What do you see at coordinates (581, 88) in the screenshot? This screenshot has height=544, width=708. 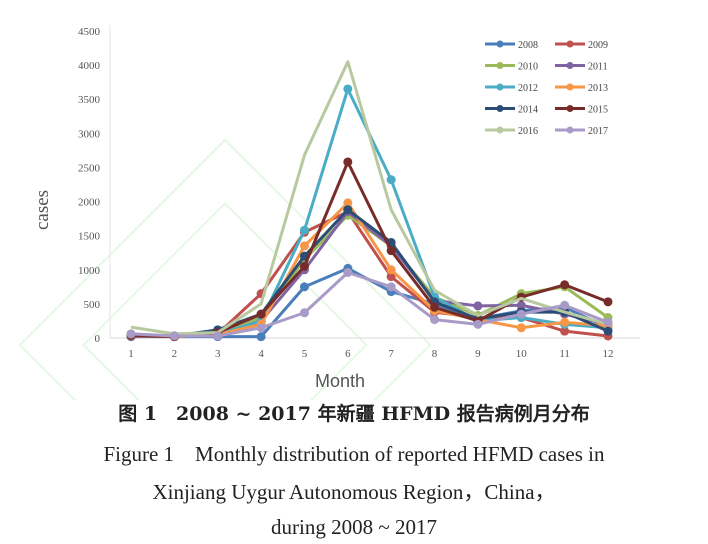 I see `legend-item-2013: 2013` at bounding box center [581, 88].